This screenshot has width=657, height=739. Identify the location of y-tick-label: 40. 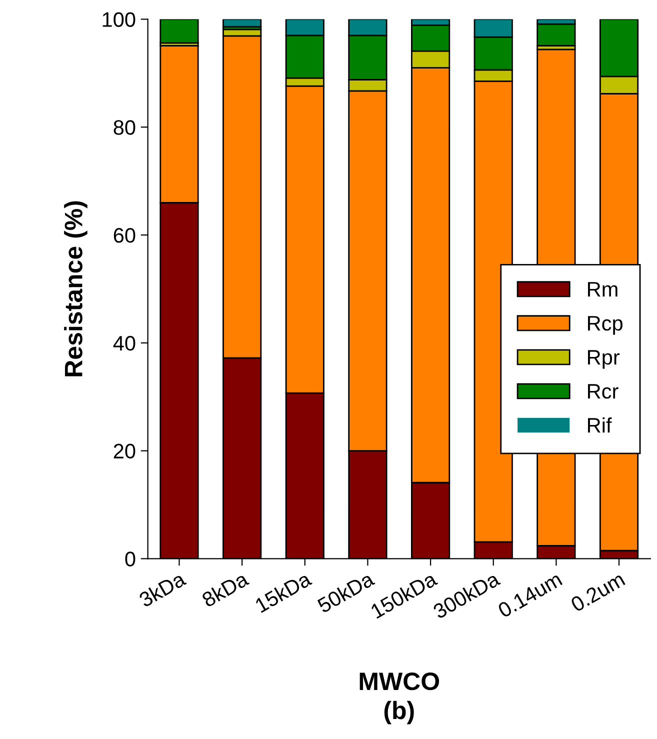
(124, 343).